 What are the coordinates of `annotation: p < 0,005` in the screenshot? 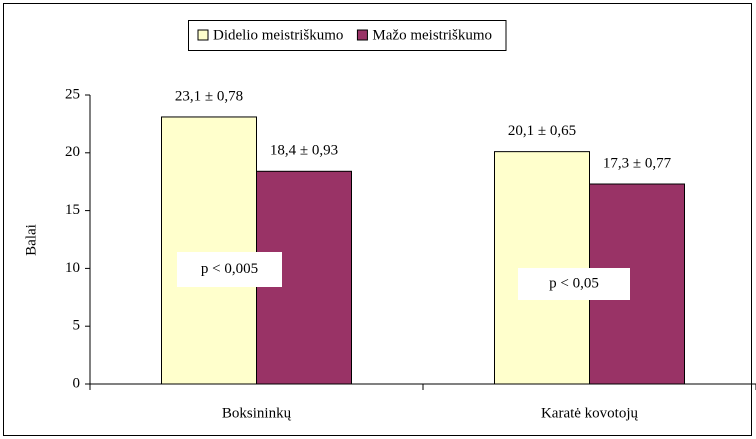 It's located at (229, 269).